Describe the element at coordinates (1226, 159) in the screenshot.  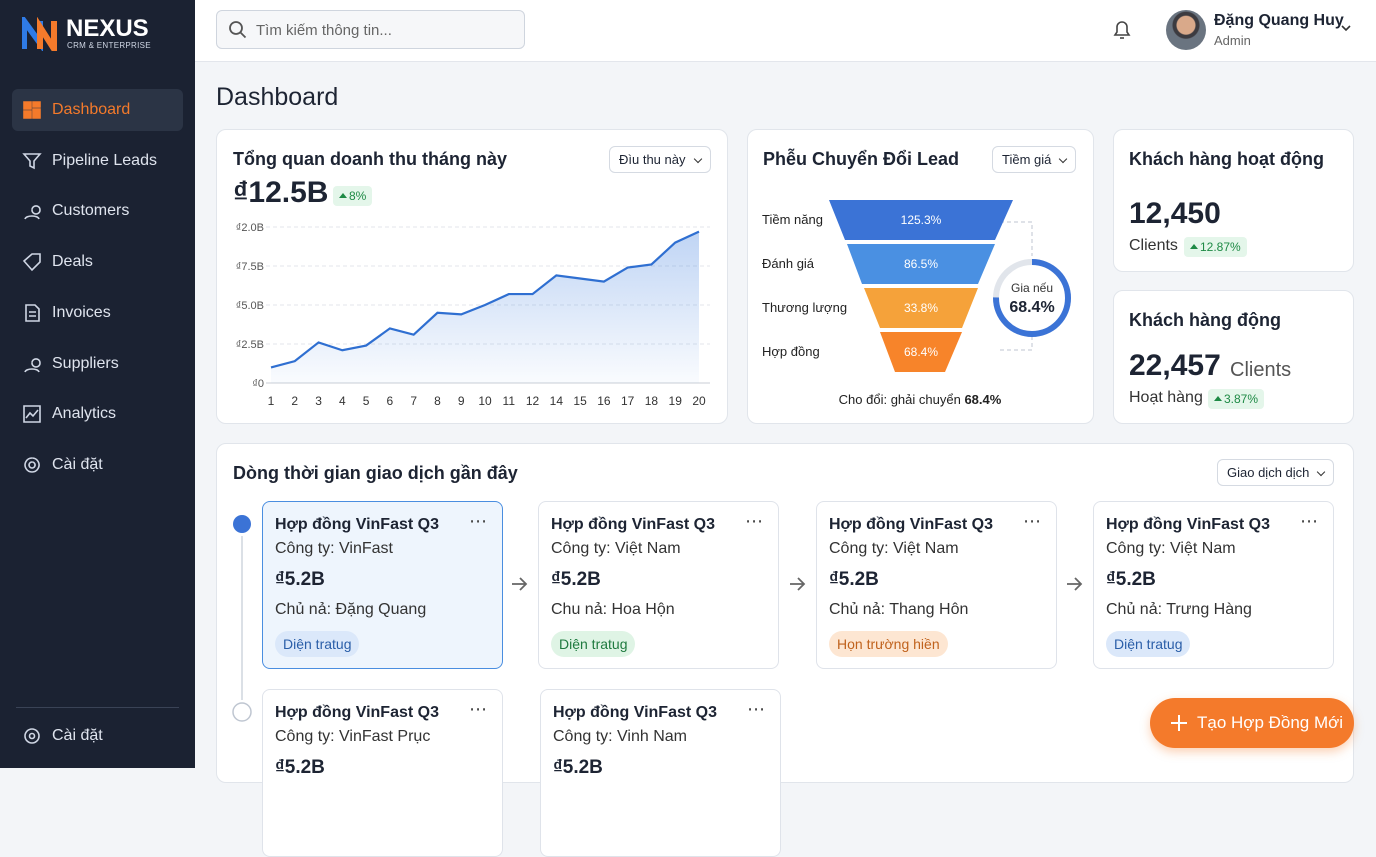
I see `card-title: Khách hàng hoạt động` at that location.